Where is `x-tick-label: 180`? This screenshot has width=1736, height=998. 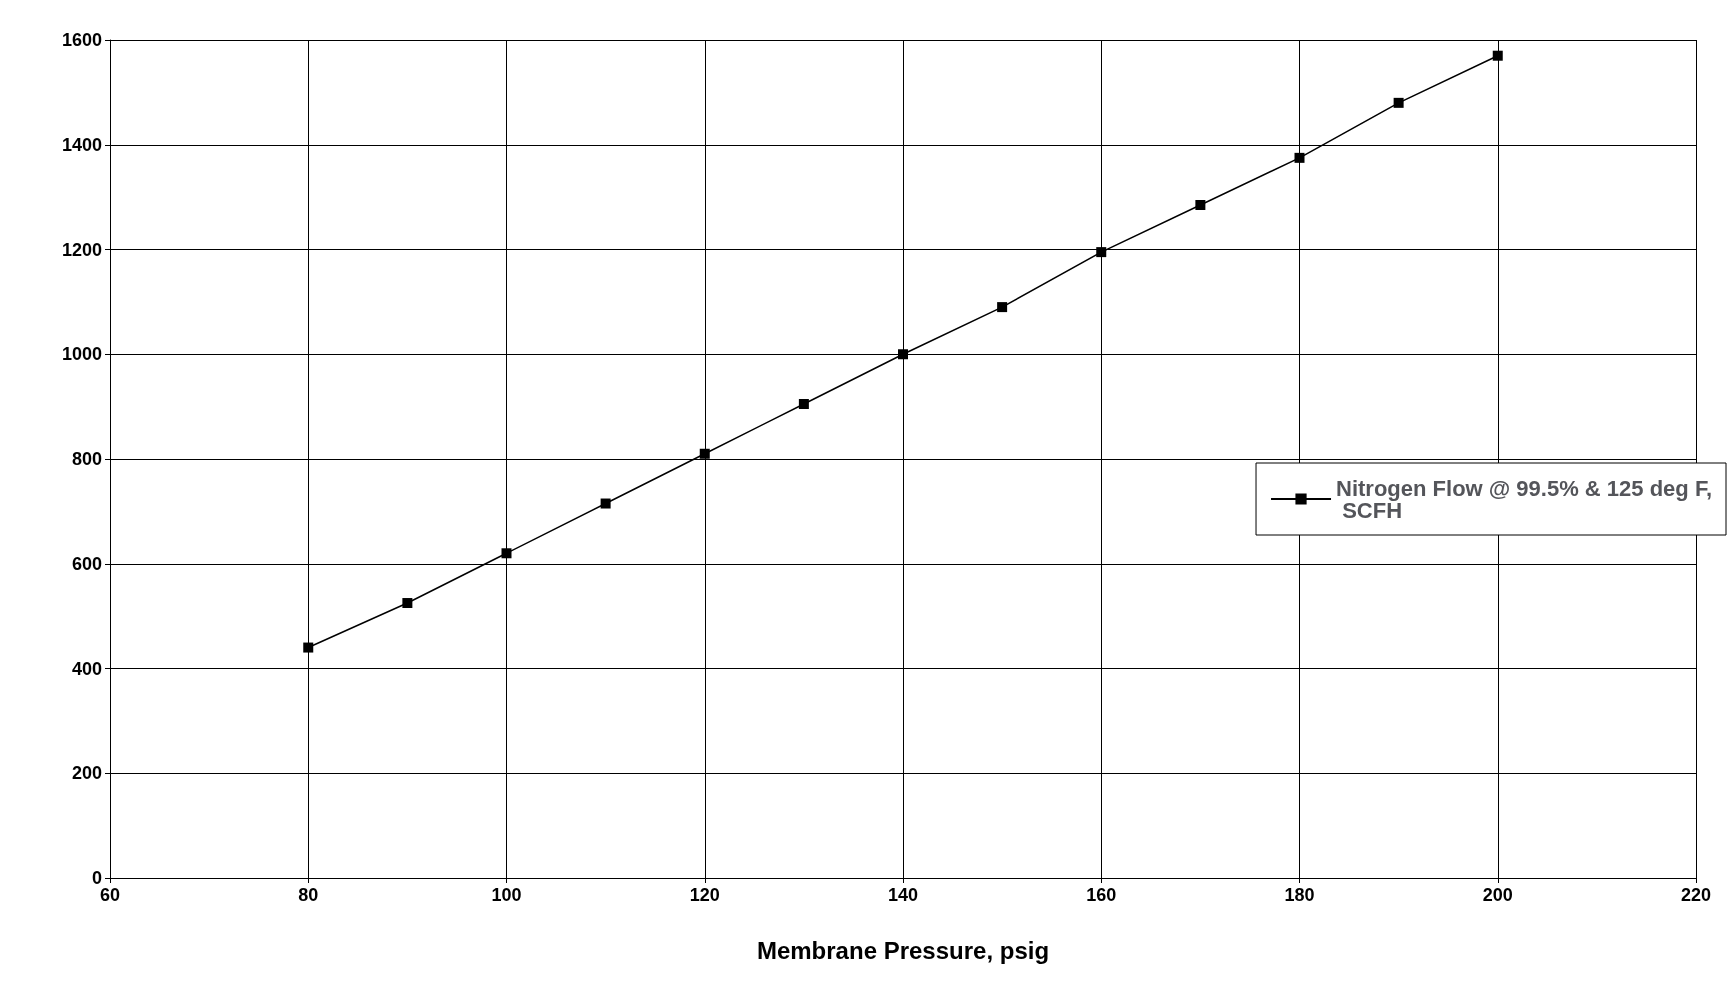
x-tick-label: 180 is located at coordinates (1299, 895).